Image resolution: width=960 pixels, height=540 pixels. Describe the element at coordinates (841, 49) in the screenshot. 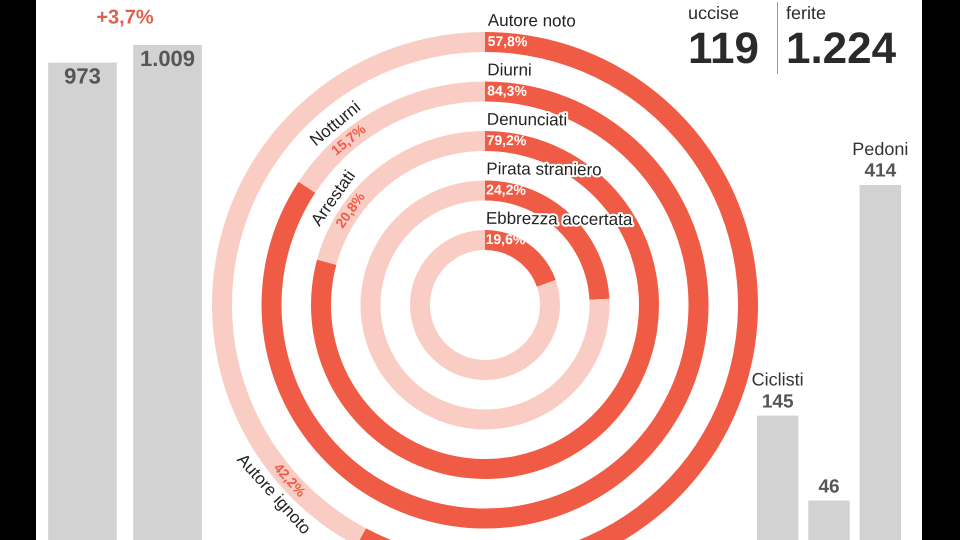

I see `text: 1.224` at that location.